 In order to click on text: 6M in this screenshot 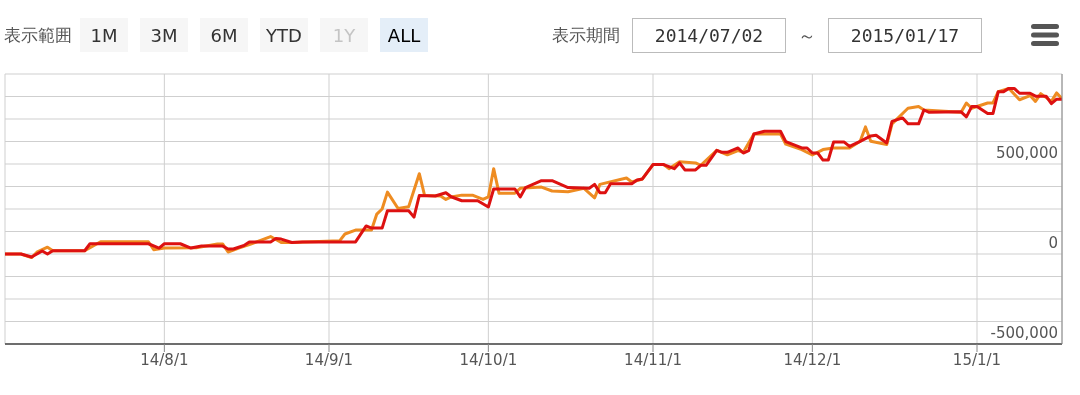, I will do `click(224, 35)`.